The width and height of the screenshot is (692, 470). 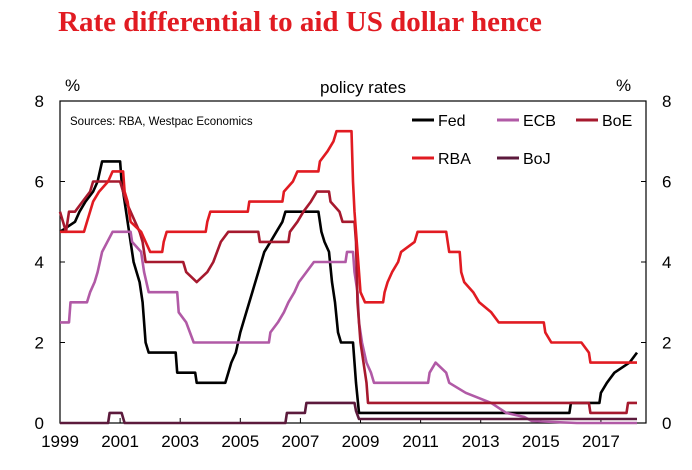 I want to click on series-line-boj, so click(x=348, y=413).